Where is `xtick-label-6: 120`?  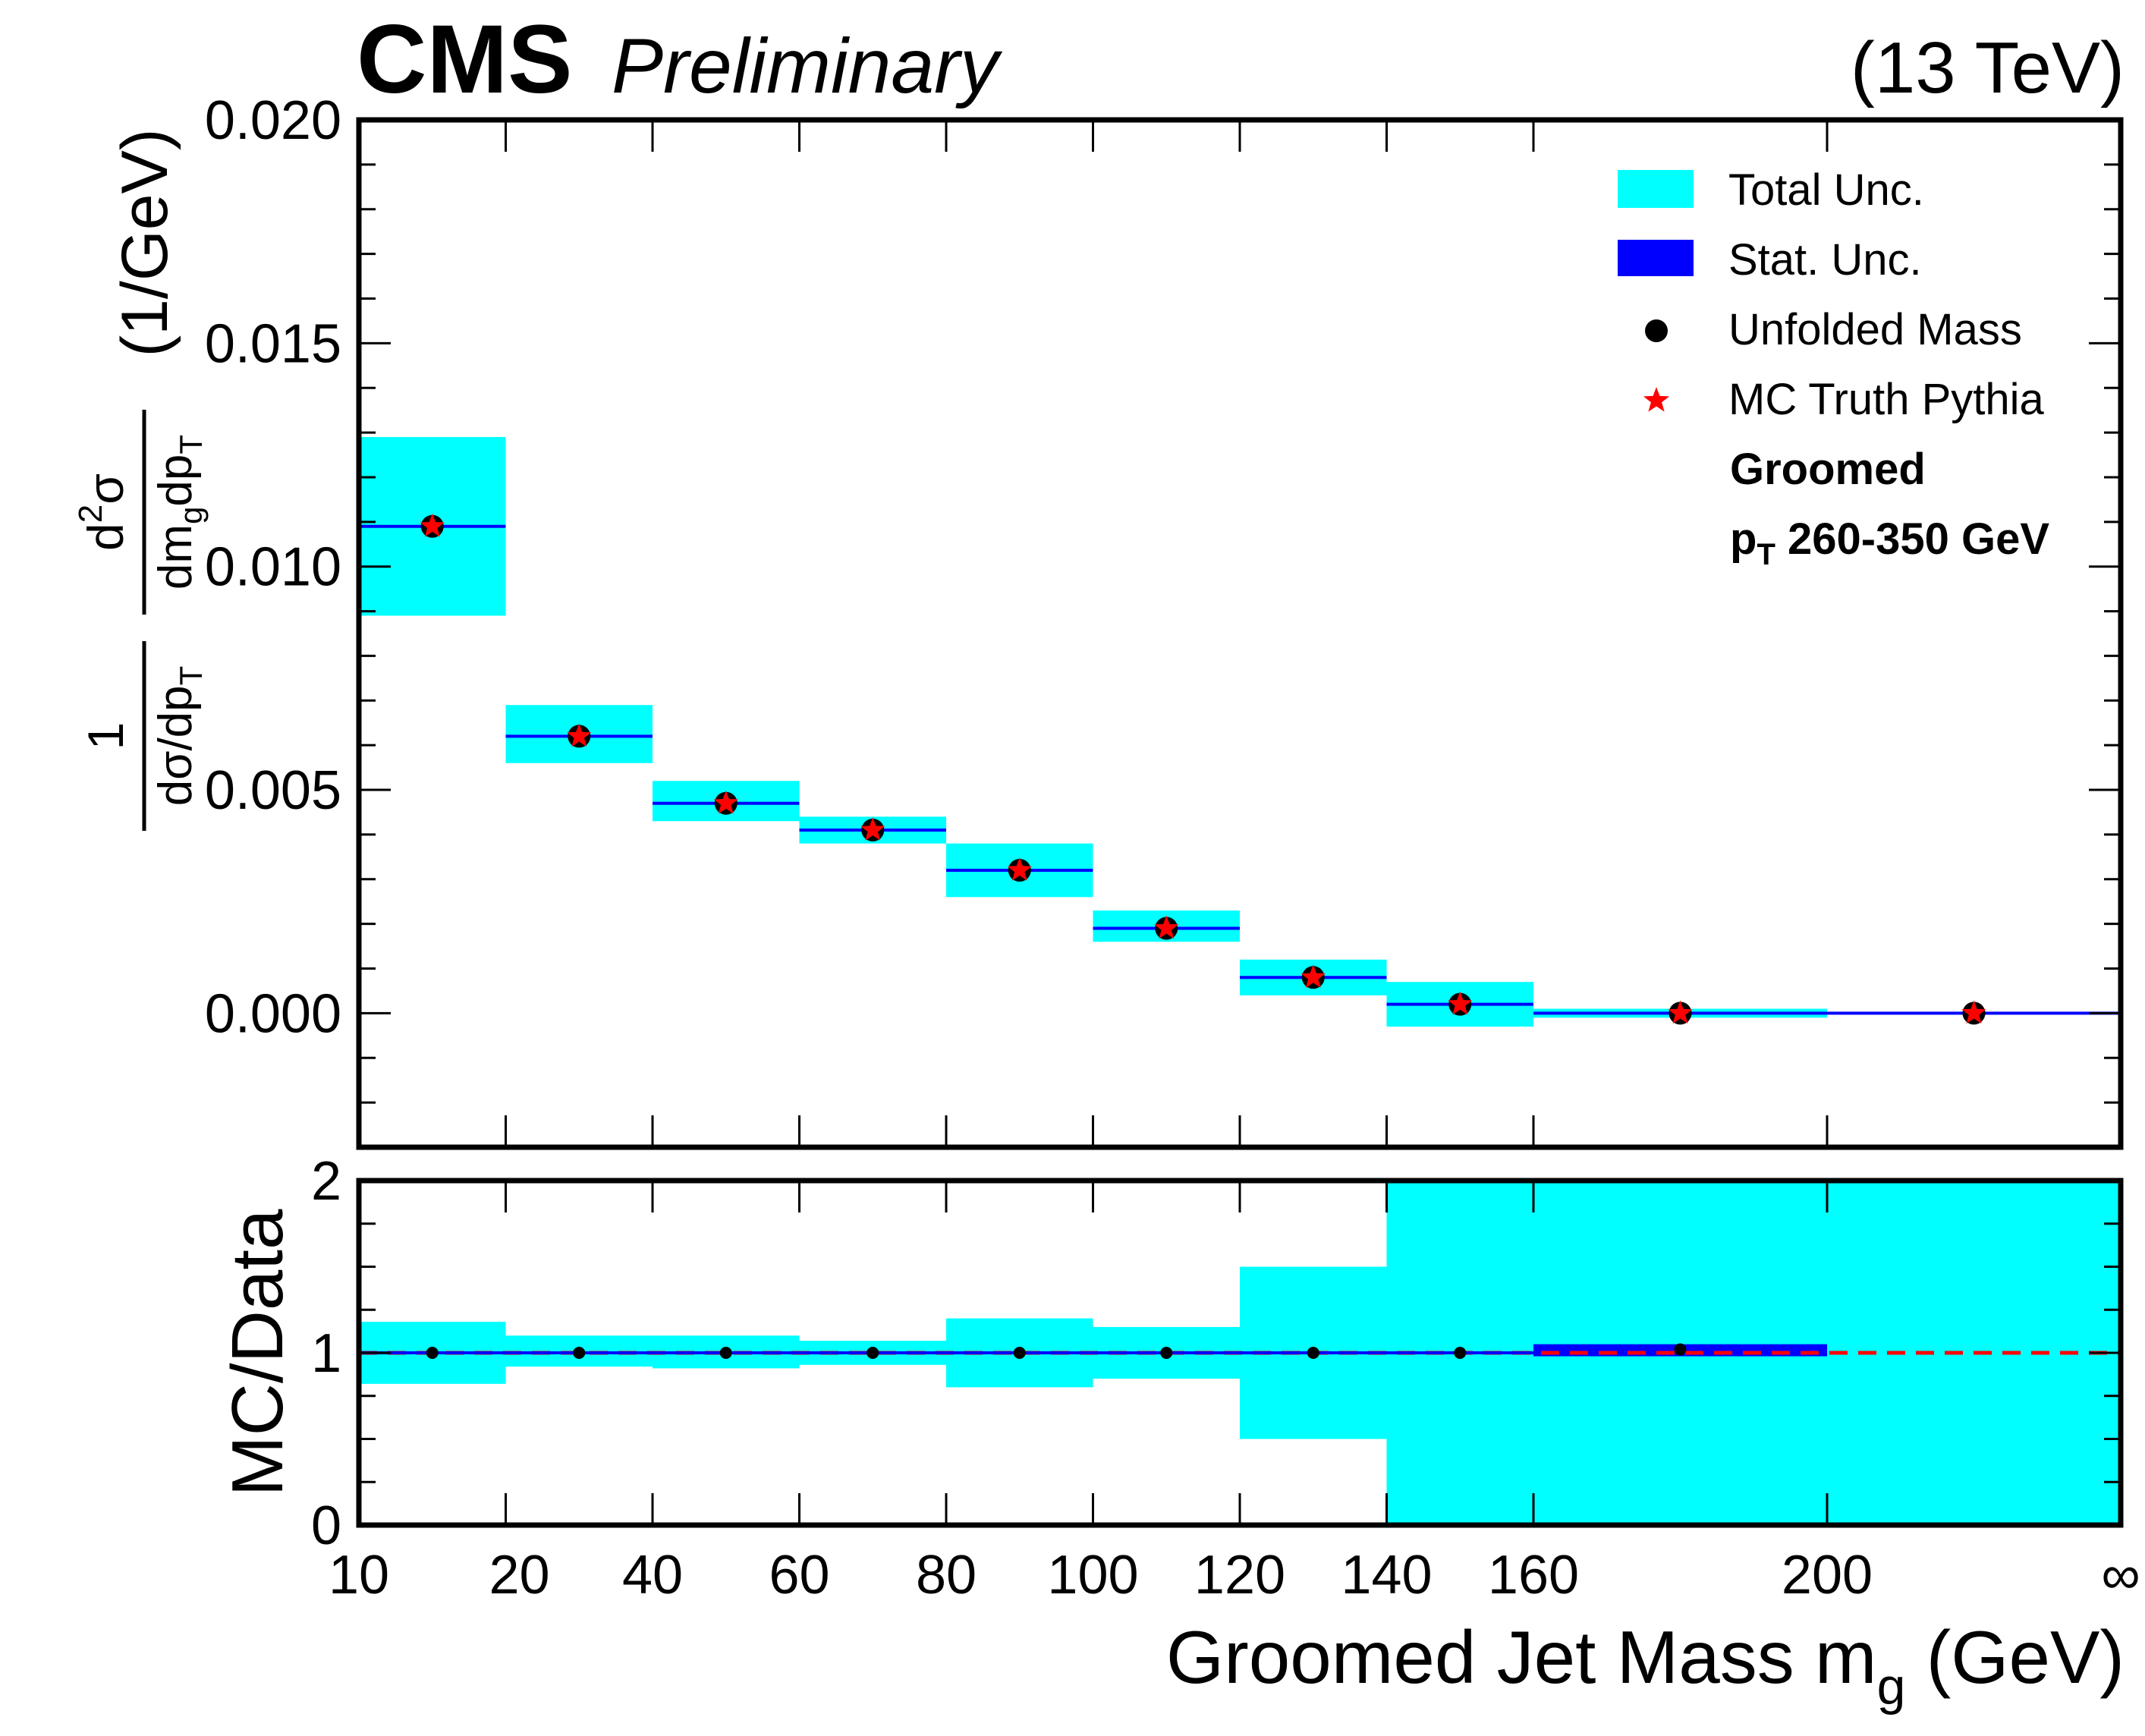 xtick-label-6: 120 is located at coordinates (1239, 1575).